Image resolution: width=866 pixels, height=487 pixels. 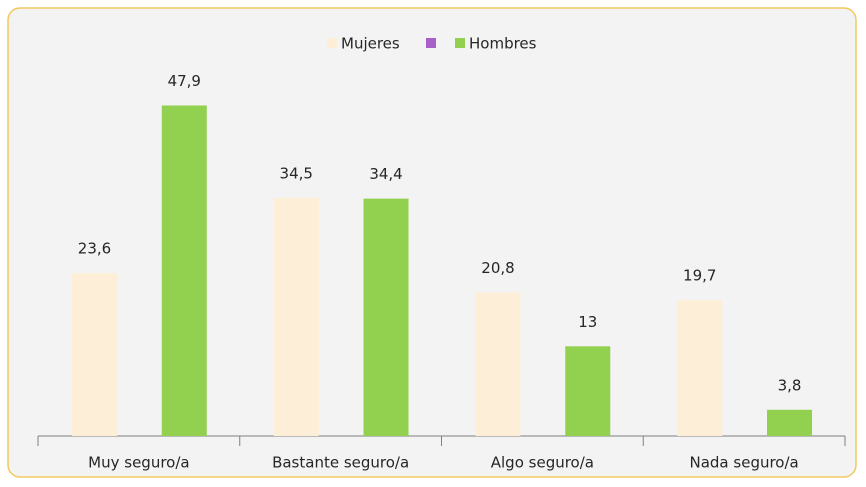 I want to click on value-label: 47,9, so click(x=184, y=81).